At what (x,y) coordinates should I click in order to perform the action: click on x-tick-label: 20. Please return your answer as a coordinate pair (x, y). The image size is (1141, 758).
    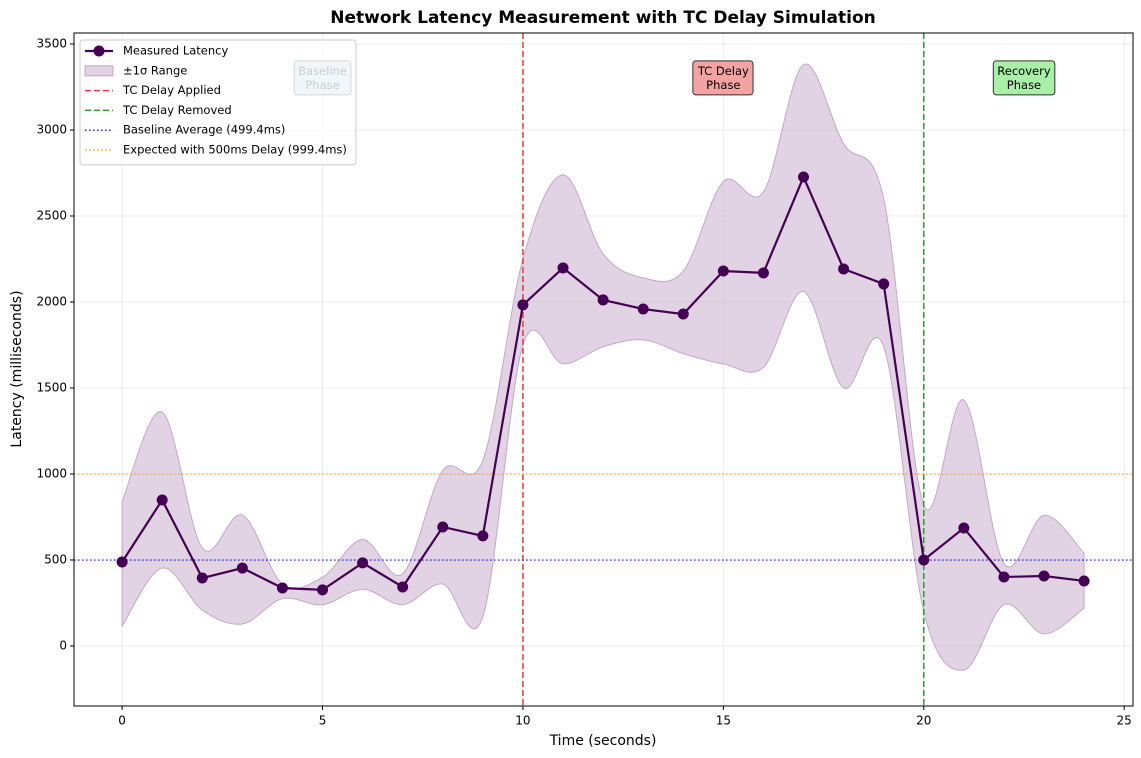
    Looking at the image, I should click on (923, 721).